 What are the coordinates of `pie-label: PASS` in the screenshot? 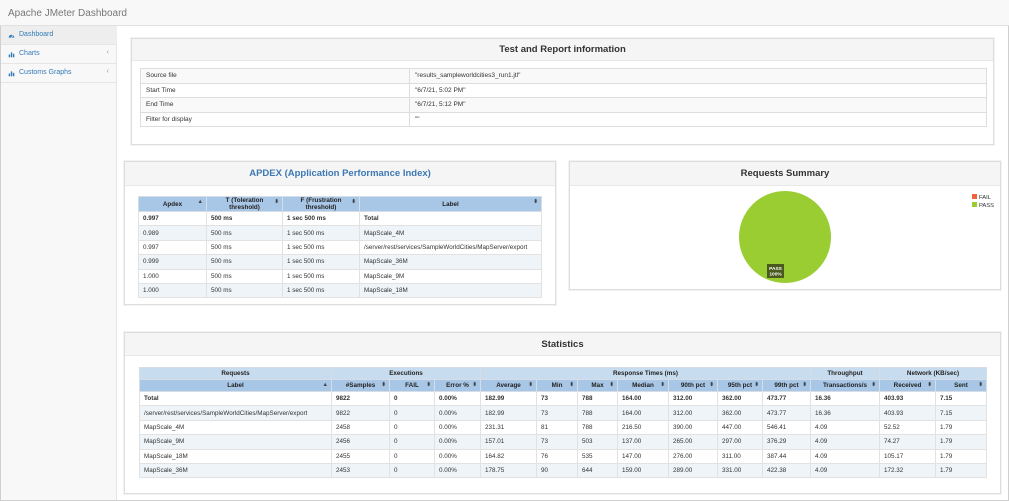 It's located at (776, 269).